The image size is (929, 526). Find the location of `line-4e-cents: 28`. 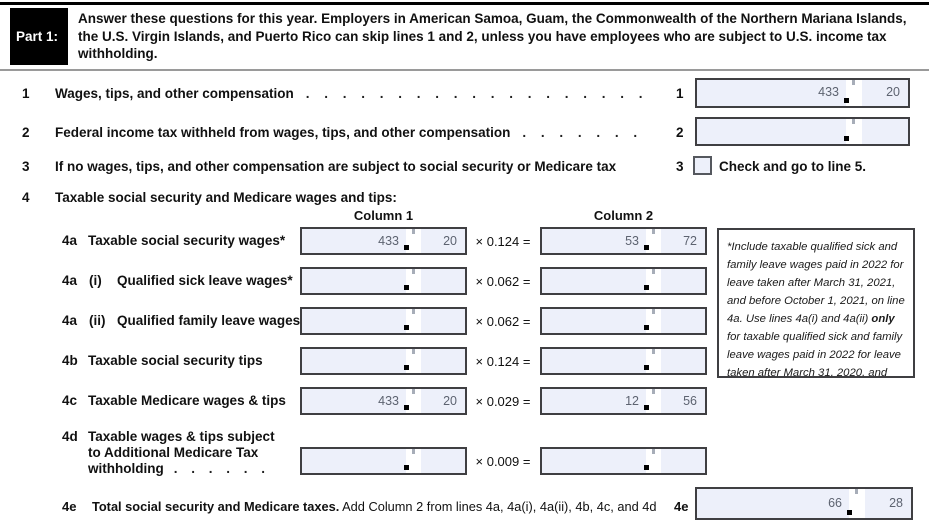

line-4e-cents: 28 is located at coordinates (896, 503).